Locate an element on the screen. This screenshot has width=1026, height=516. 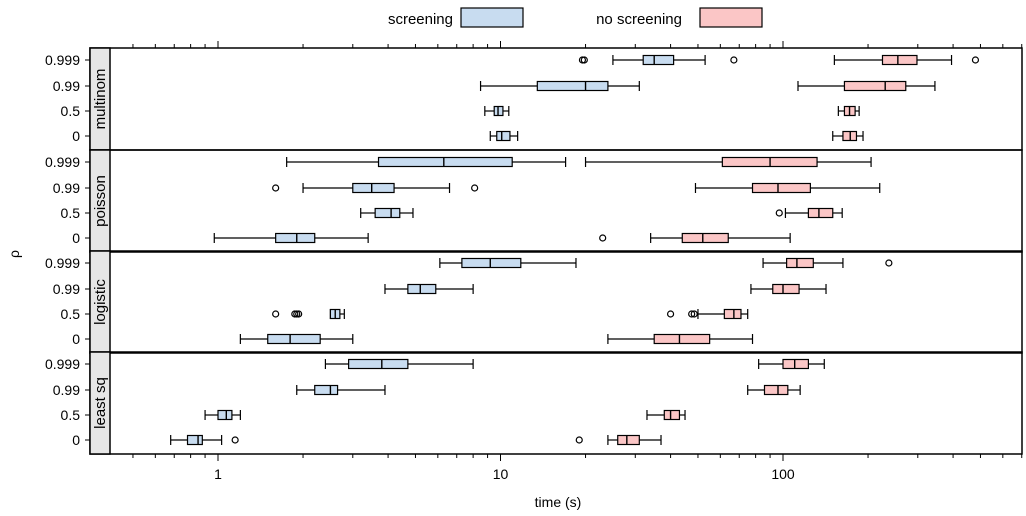
x-tick-label: 10 is located at coordinates (501, 474).